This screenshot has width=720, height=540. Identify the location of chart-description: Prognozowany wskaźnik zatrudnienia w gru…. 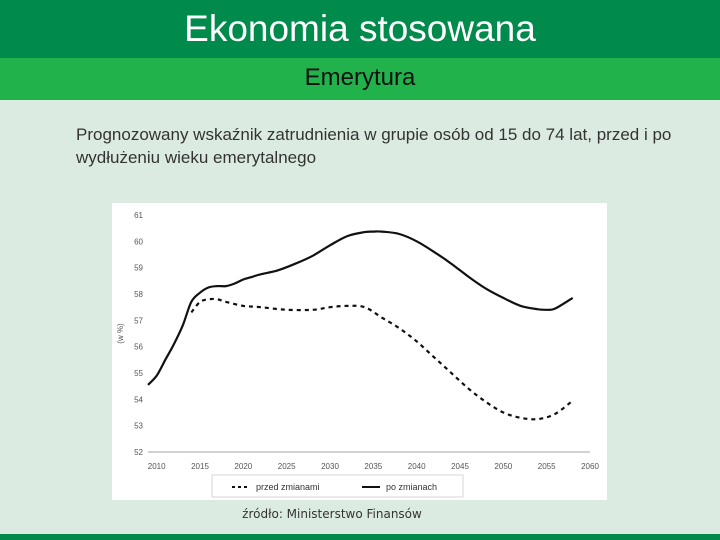
(374, 146).